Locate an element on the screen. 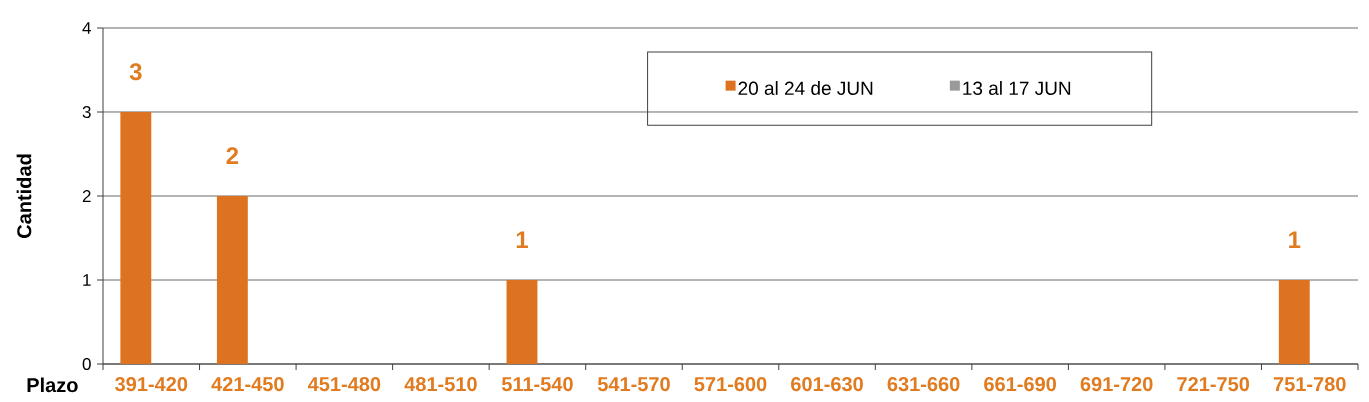 Image resolution: width=1369 pixels, height=402 pixels. x-axis-title: Plazo is located at coordinates (52, 385).